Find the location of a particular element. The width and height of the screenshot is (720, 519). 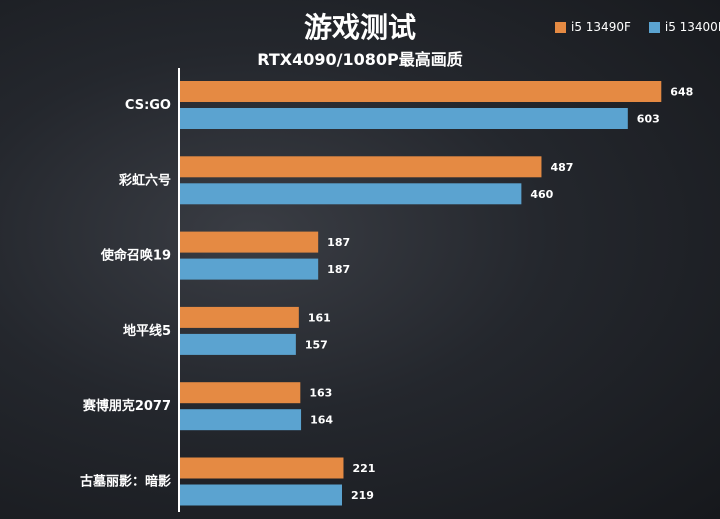

data-label-1-2: 487 is located at coordinates (561, 167).